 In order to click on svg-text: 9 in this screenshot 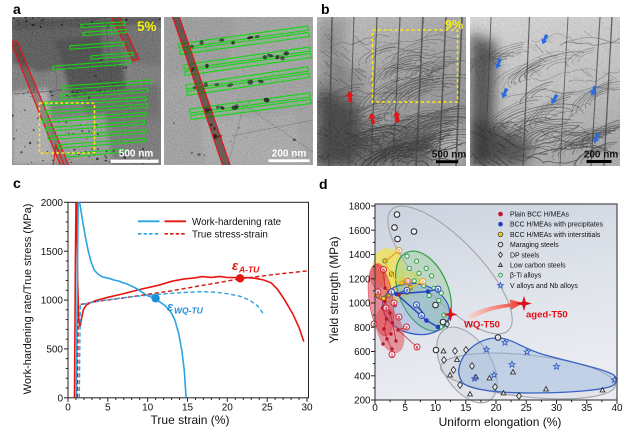, I will do `click(417, 348)`.